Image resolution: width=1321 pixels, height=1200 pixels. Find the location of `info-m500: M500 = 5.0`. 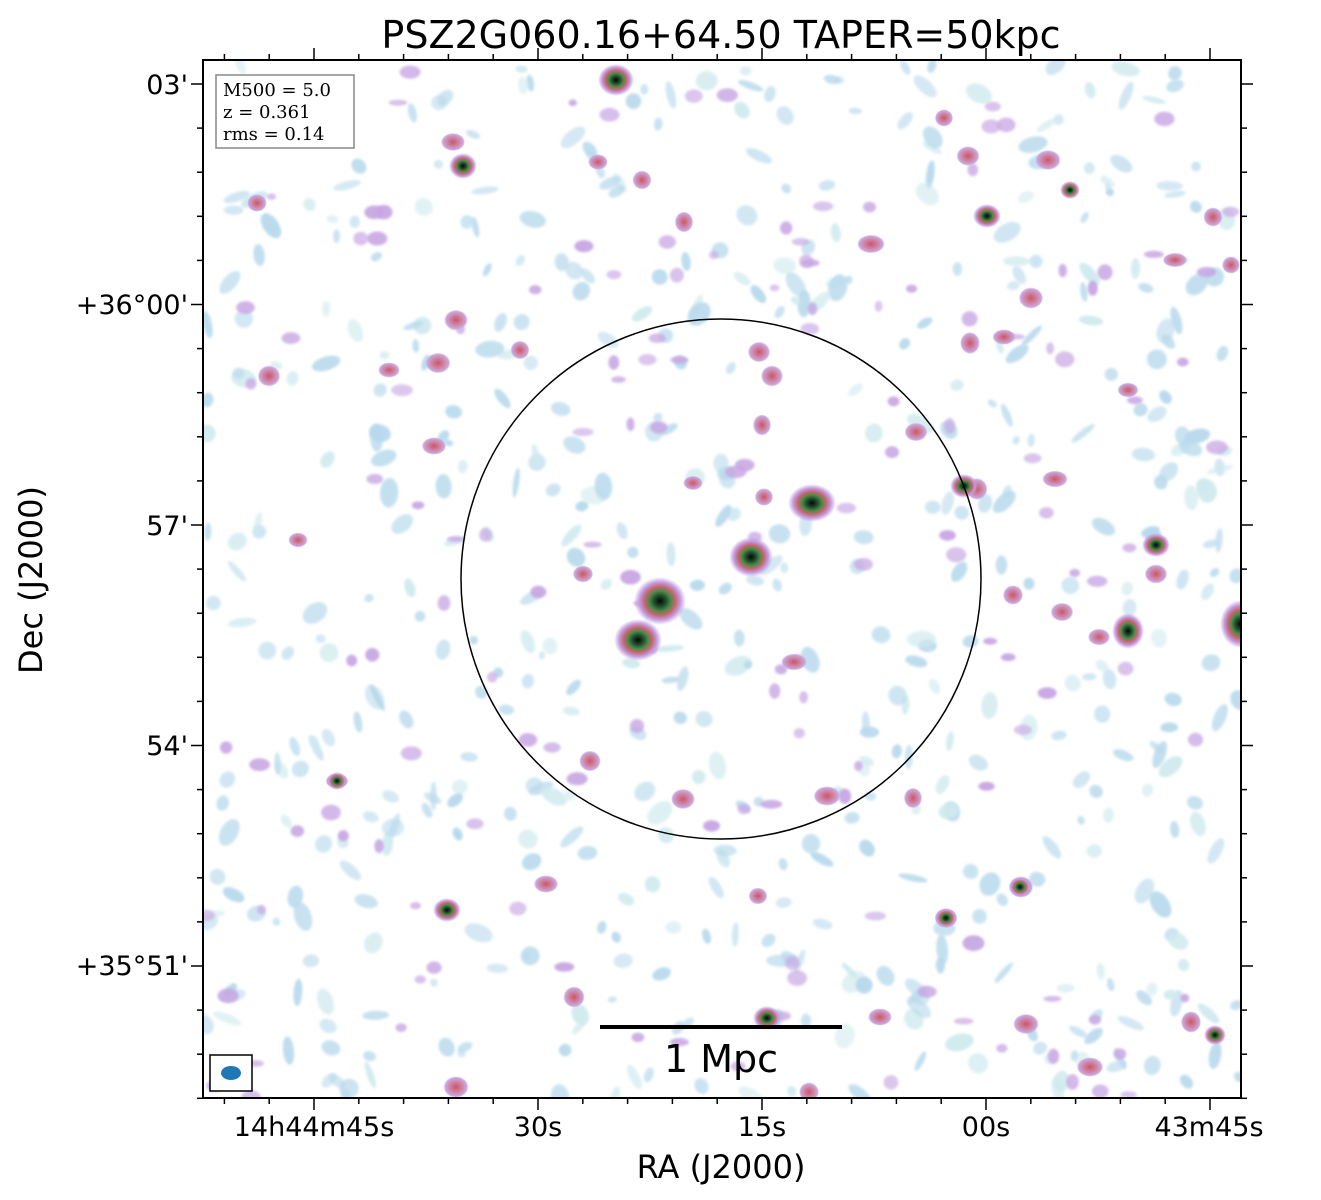

info-m500: M500 = 5.0 is located at coordinates (277, 90).